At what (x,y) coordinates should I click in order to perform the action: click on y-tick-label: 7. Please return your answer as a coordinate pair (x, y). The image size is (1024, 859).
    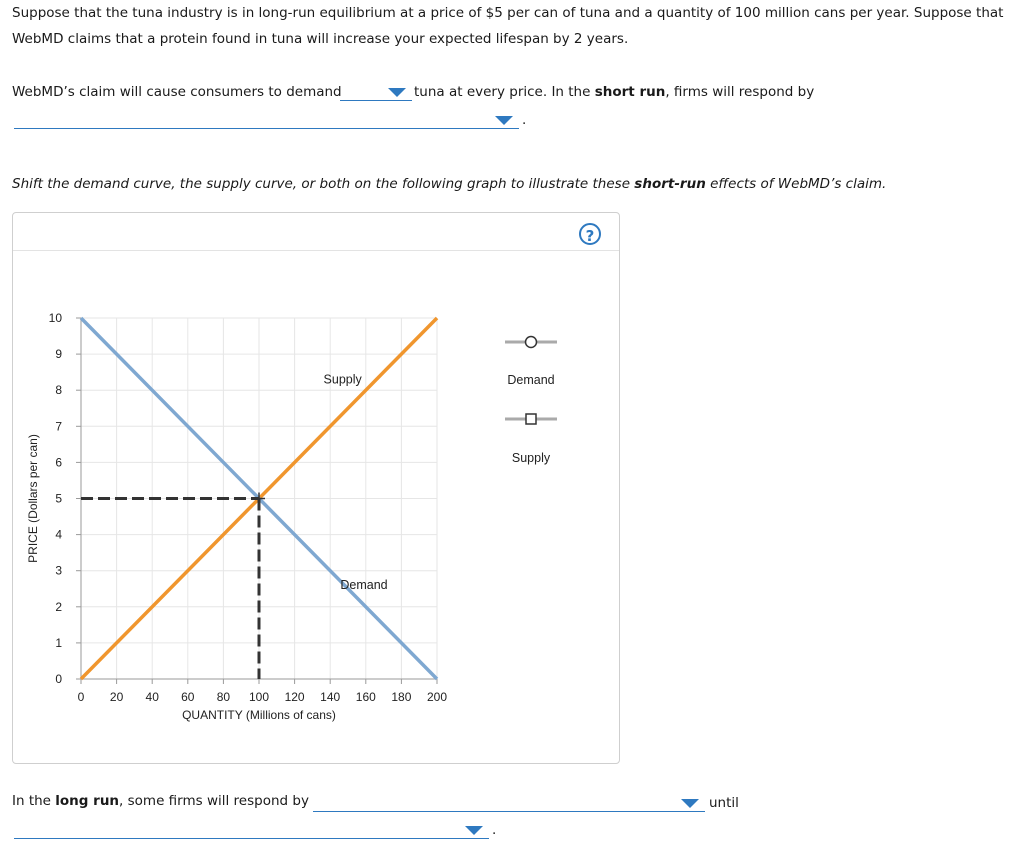
    Looking at the image, I should click on (58, 426).